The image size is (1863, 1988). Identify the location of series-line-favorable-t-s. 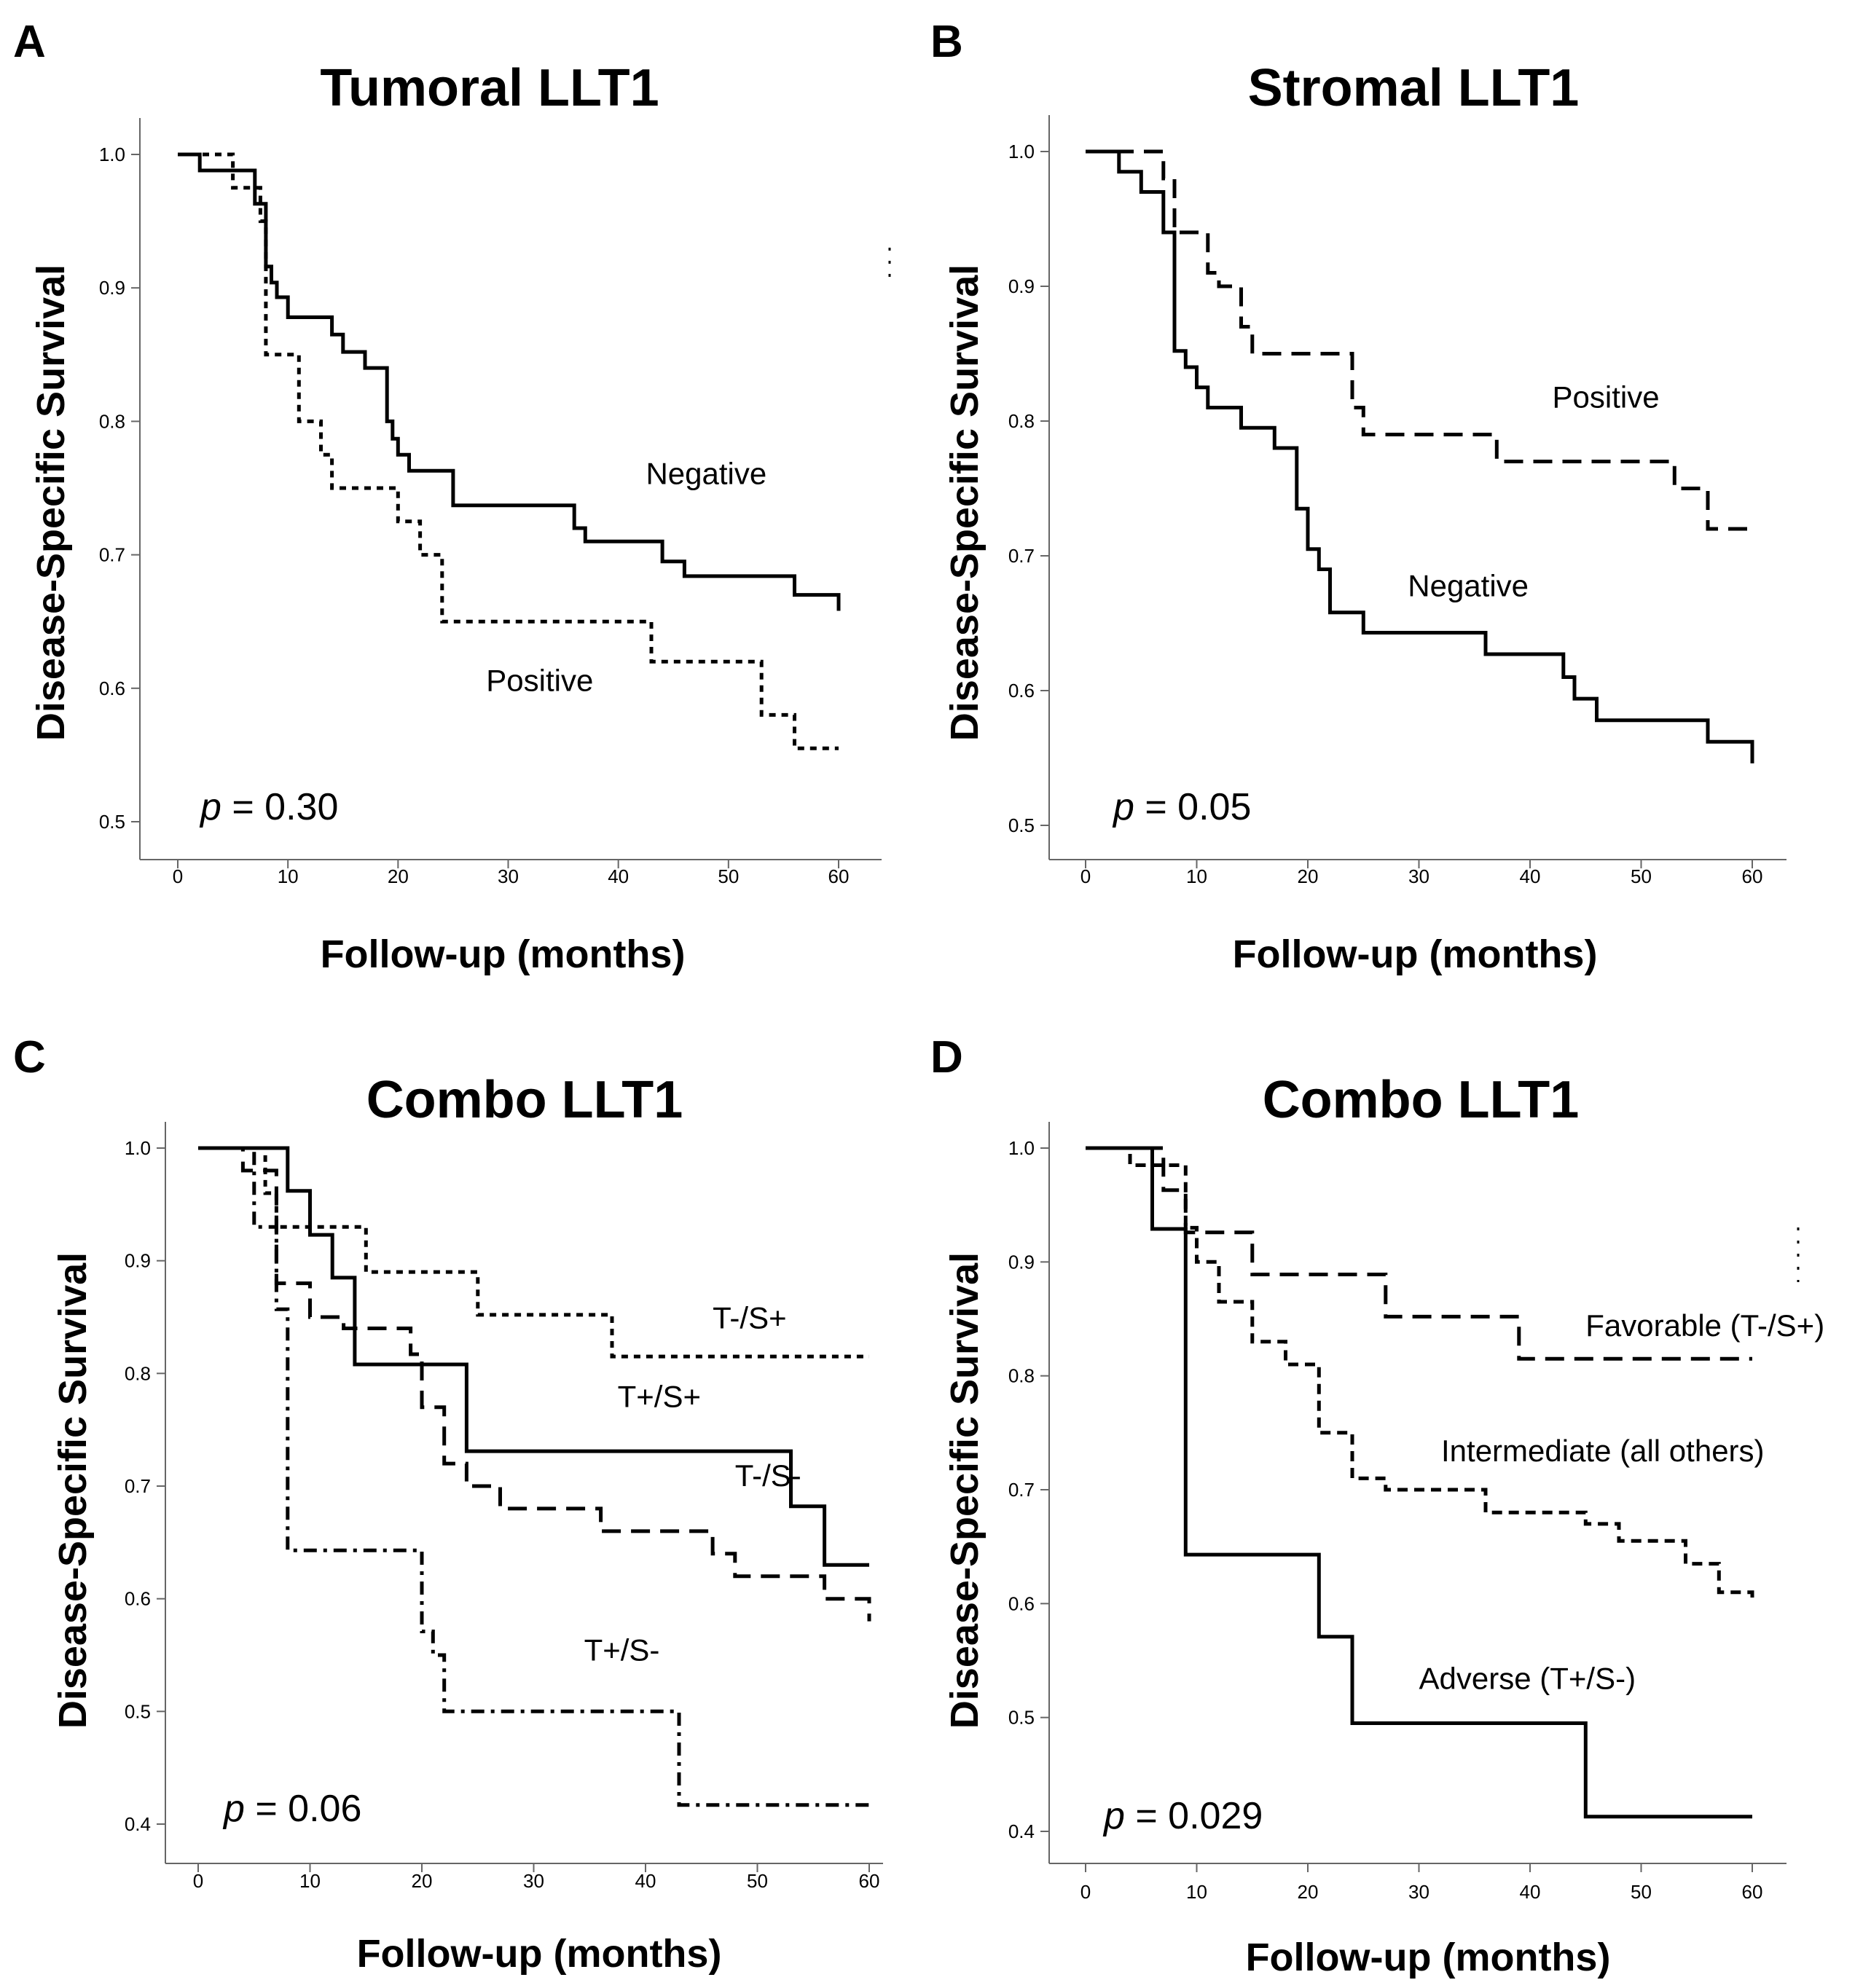
(1419, 1253).